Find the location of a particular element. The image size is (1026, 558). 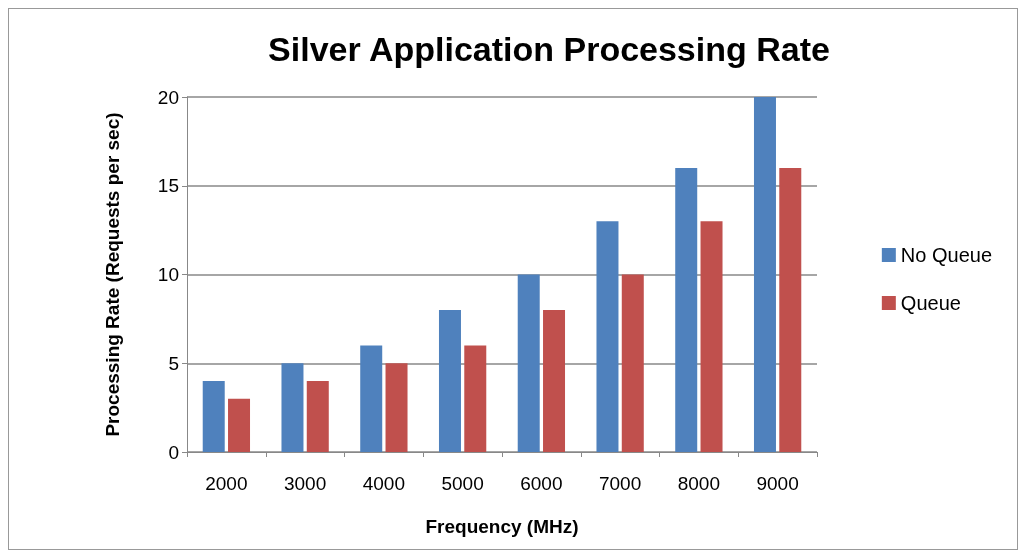

legend-label: Queue is located at coordinates (930, 303).